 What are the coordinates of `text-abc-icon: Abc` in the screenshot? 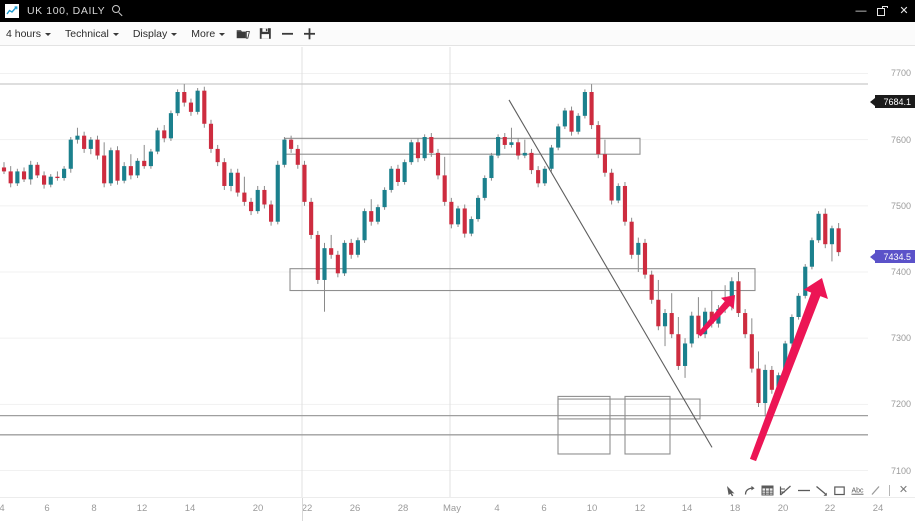 It's located at (857, 490).